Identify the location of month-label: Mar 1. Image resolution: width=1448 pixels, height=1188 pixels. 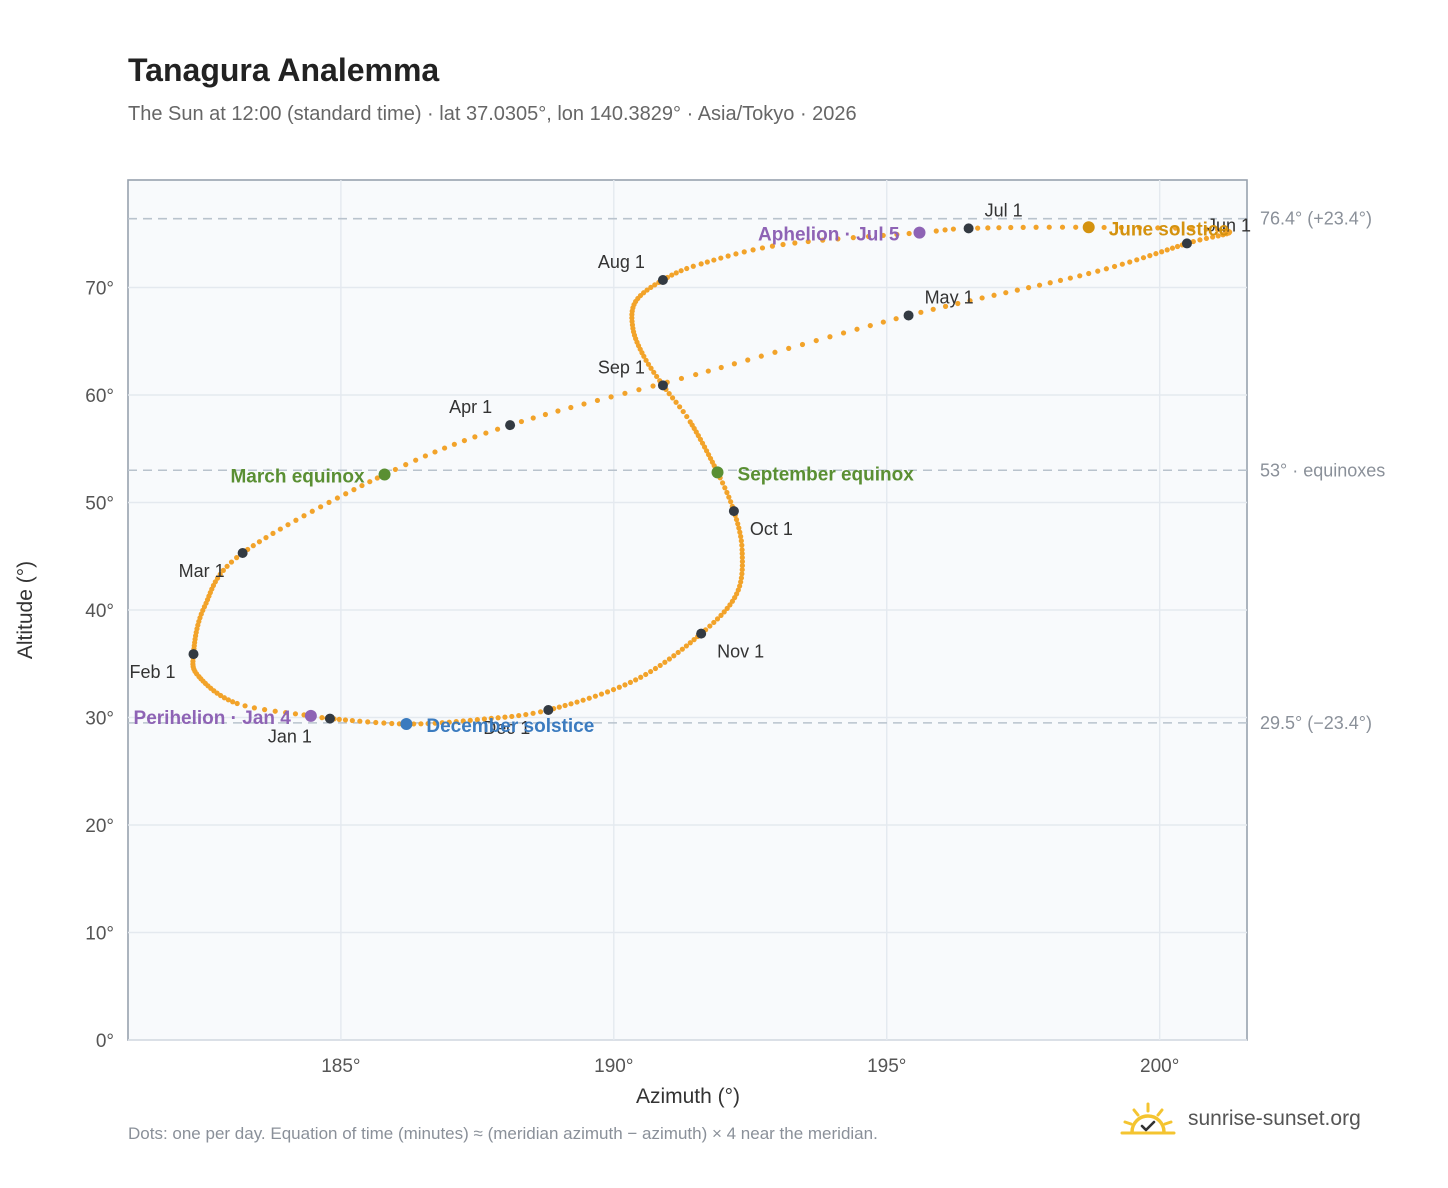
(202, 571).